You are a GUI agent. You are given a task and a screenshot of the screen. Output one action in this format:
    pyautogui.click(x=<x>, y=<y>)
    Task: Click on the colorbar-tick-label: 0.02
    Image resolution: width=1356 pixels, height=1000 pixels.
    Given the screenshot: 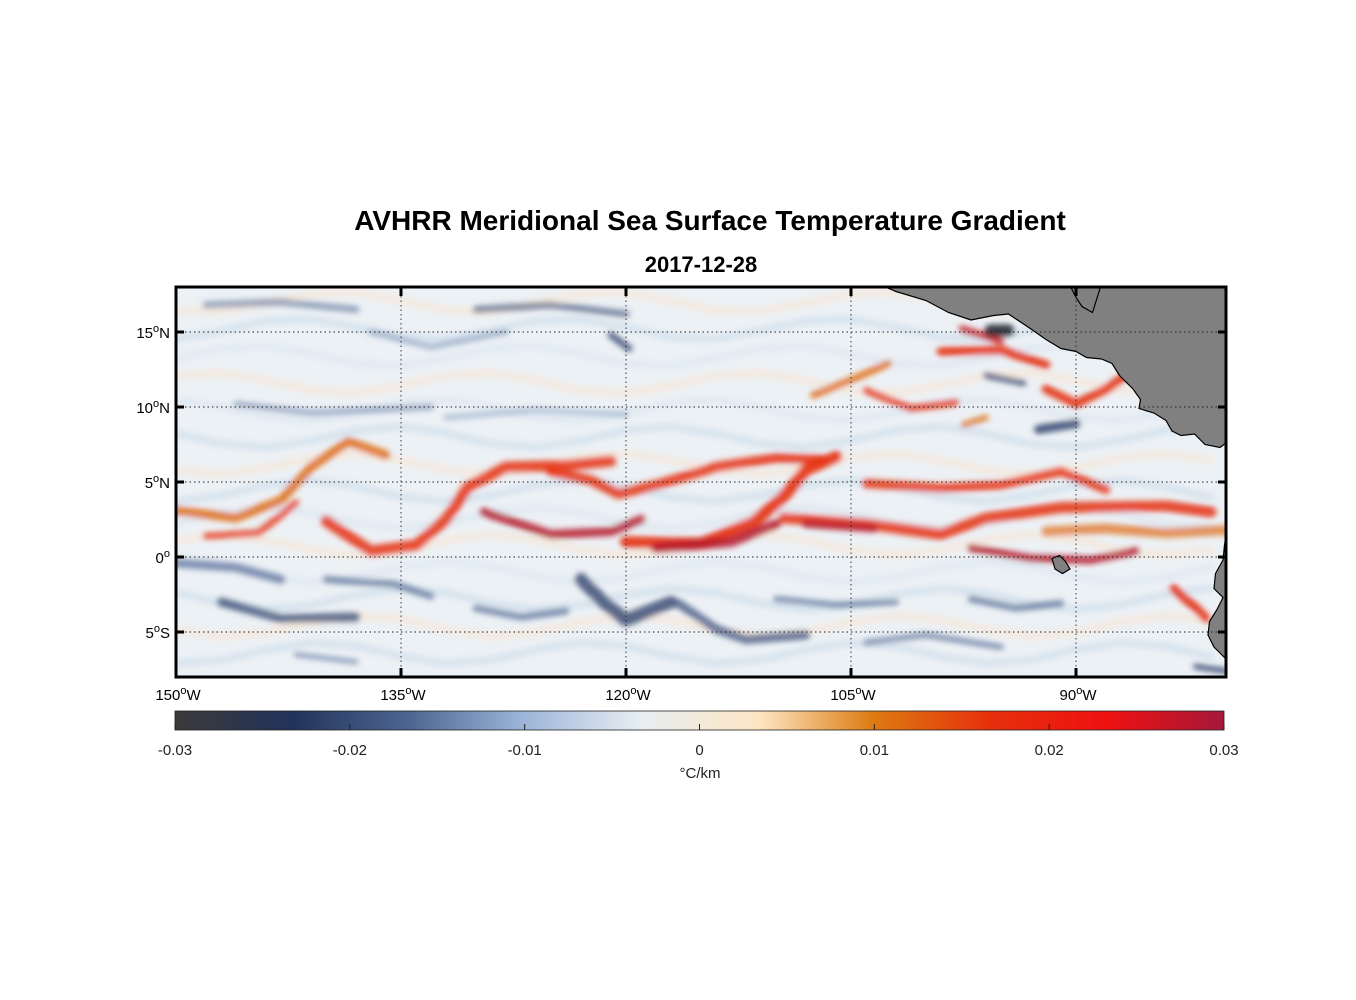 What is the action you would take?
    pyautogui.click(x=1049, y=750)
    